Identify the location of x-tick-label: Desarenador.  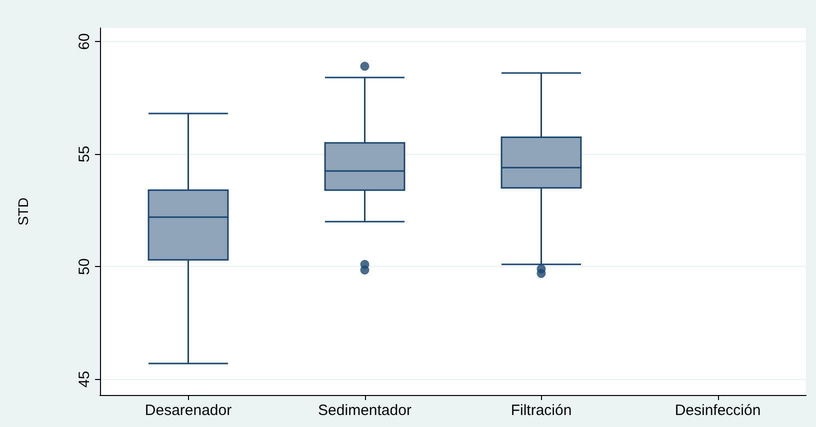
(188, 410).